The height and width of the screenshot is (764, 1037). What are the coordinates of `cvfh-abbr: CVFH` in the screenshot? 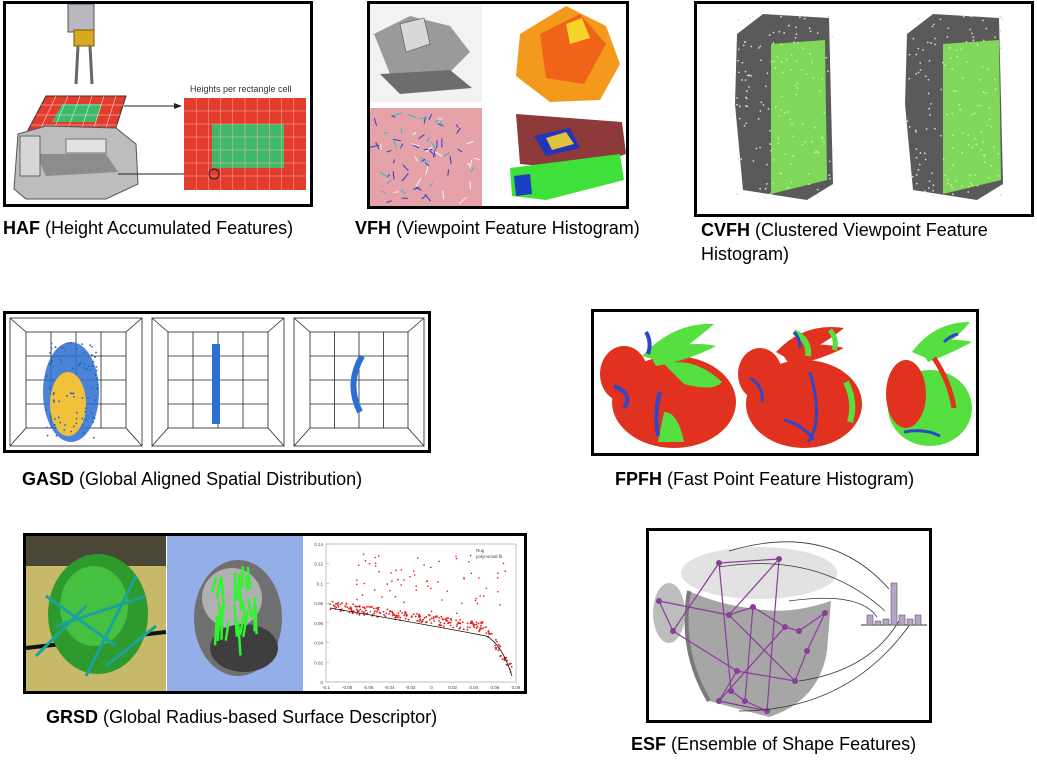 It's located at (725, 230).